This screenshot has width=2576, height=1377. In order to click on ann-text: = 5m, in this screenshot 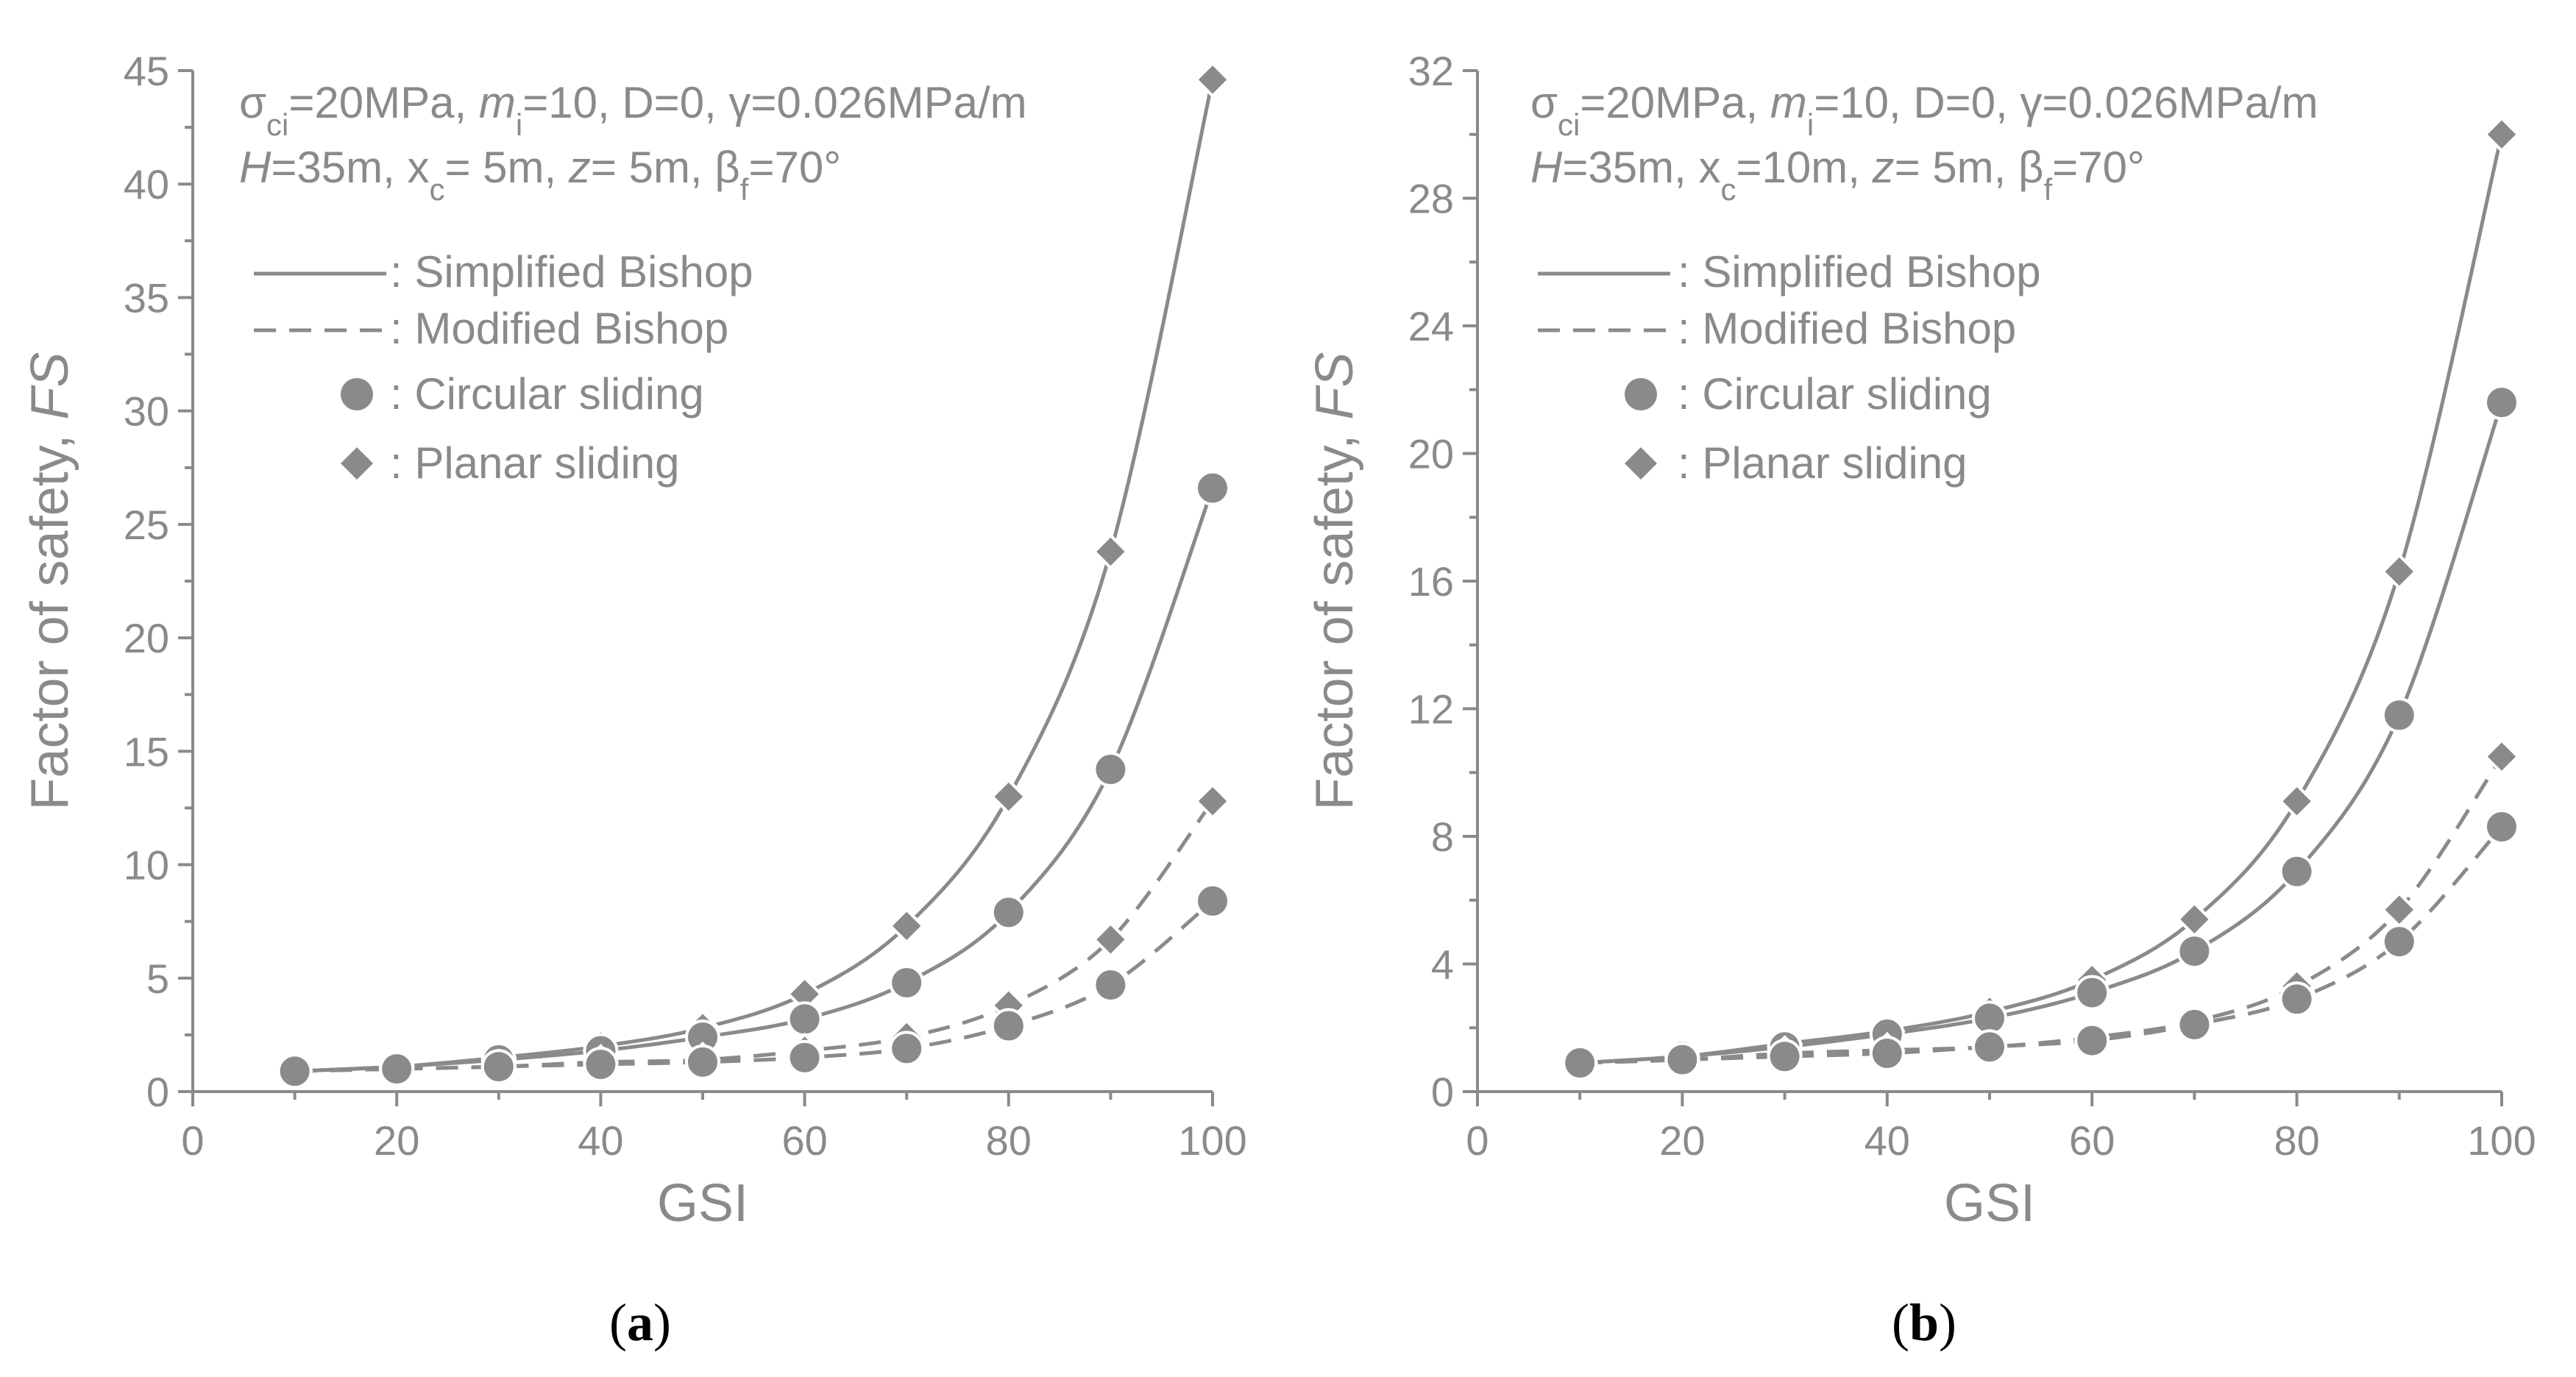, I will do `click(506, 168)`.